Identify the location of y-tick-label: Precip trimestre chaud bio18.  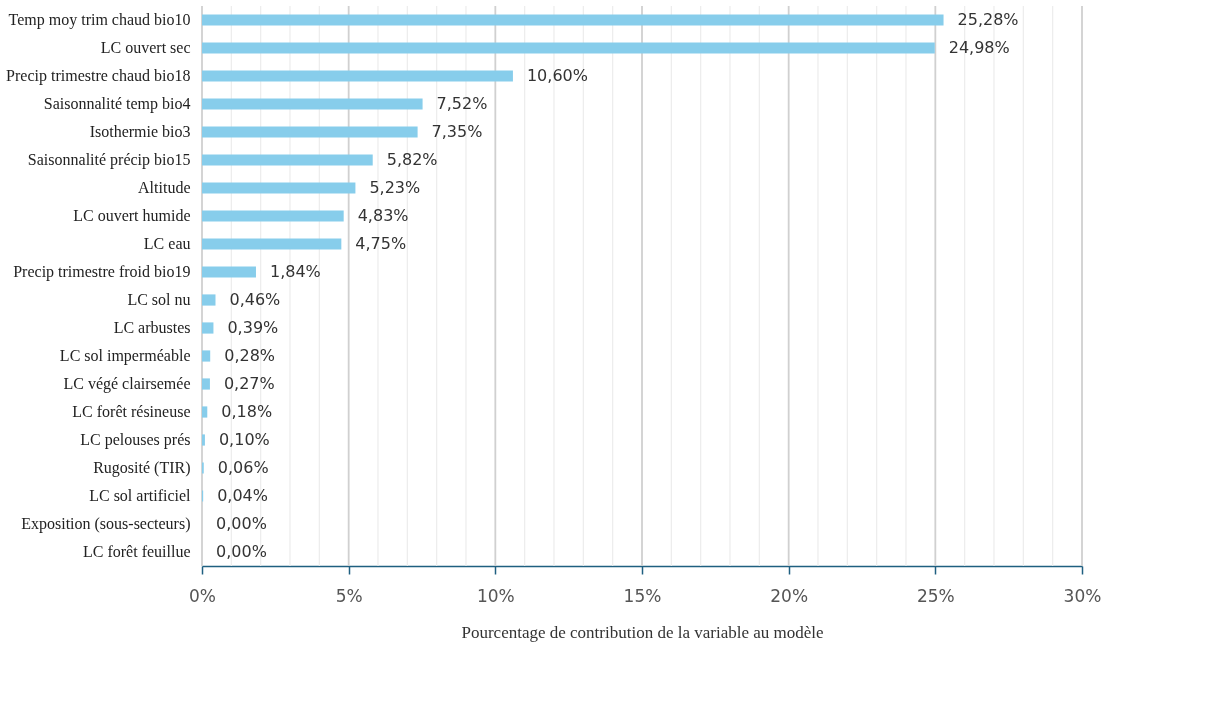
(98, 76).